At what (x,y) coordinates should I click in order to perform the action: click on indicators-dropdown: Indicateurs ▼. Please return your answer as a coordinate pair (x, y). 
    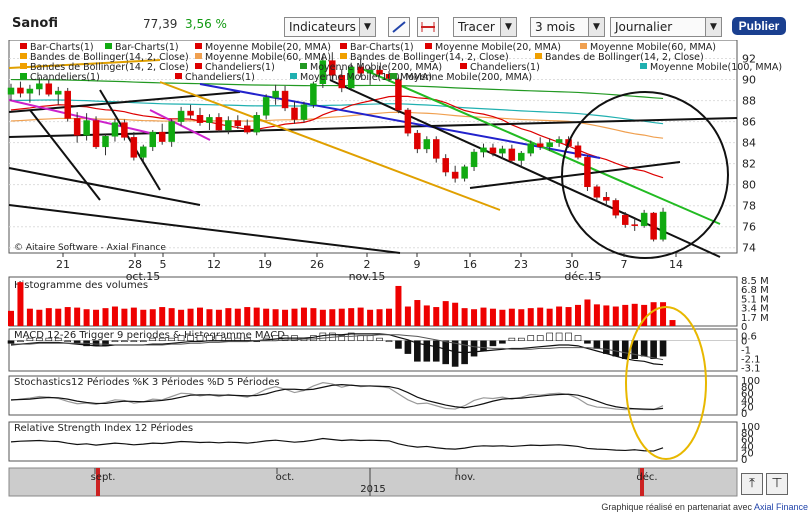
    Looking at the image, I should click on (330, 27).